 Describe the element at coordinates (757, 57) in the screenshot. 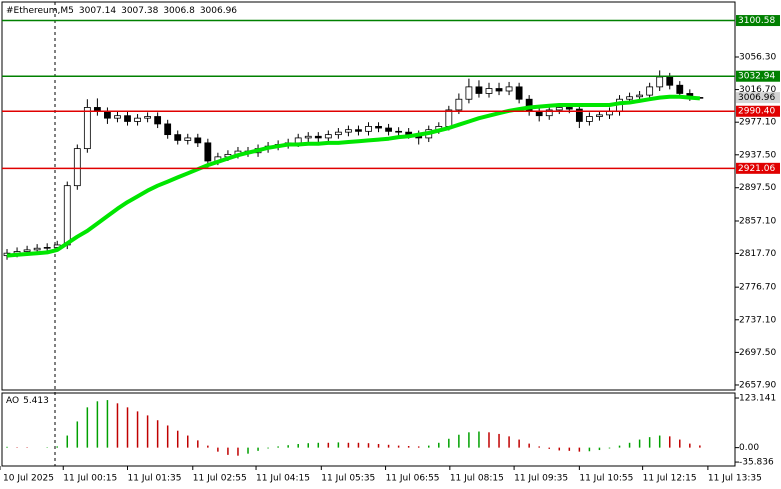

I see `y-tick-label: 3056.30` at that location.